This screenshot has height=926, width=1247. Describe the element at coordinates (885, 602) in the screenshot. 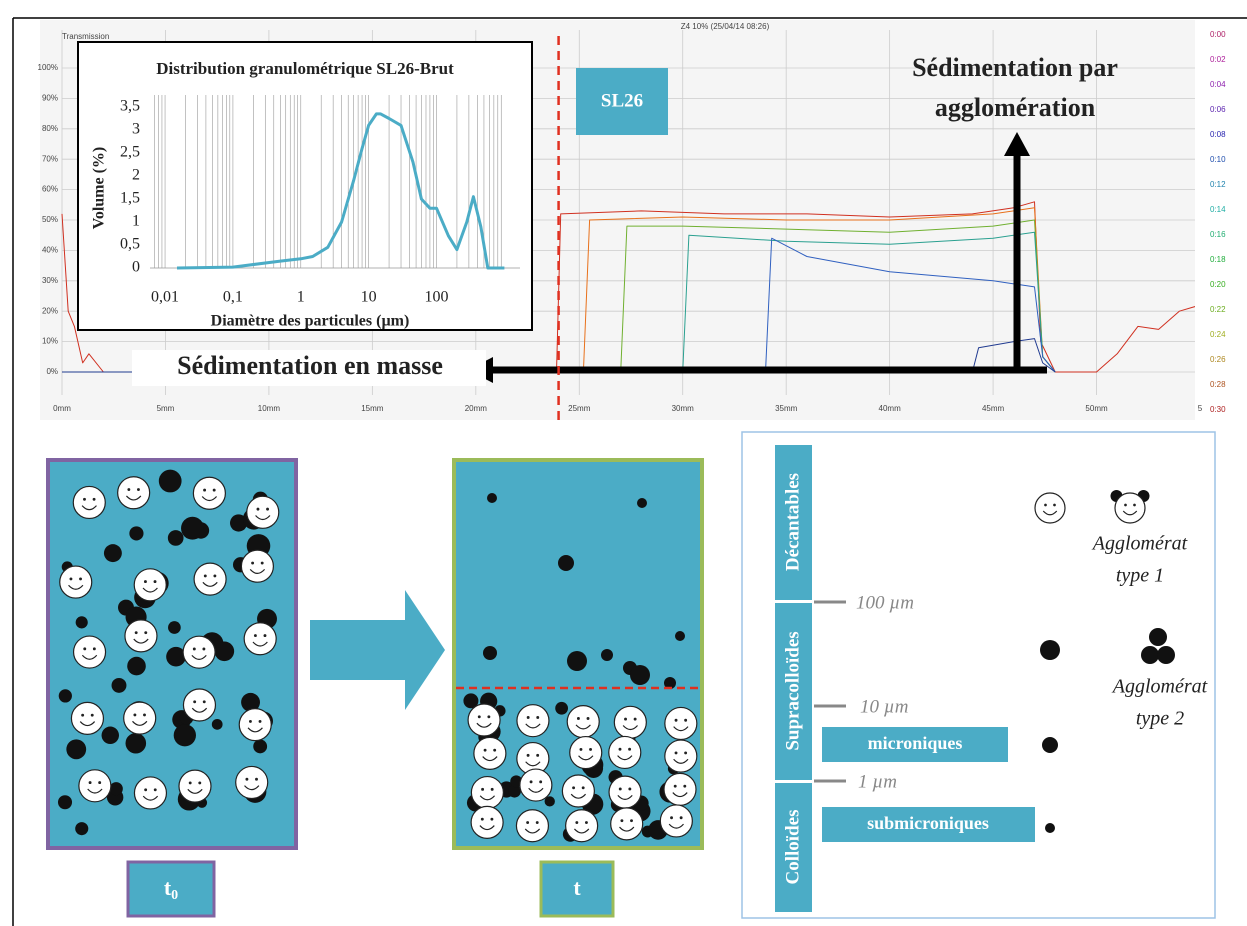

I see `size-label: 100 µm` at that location.